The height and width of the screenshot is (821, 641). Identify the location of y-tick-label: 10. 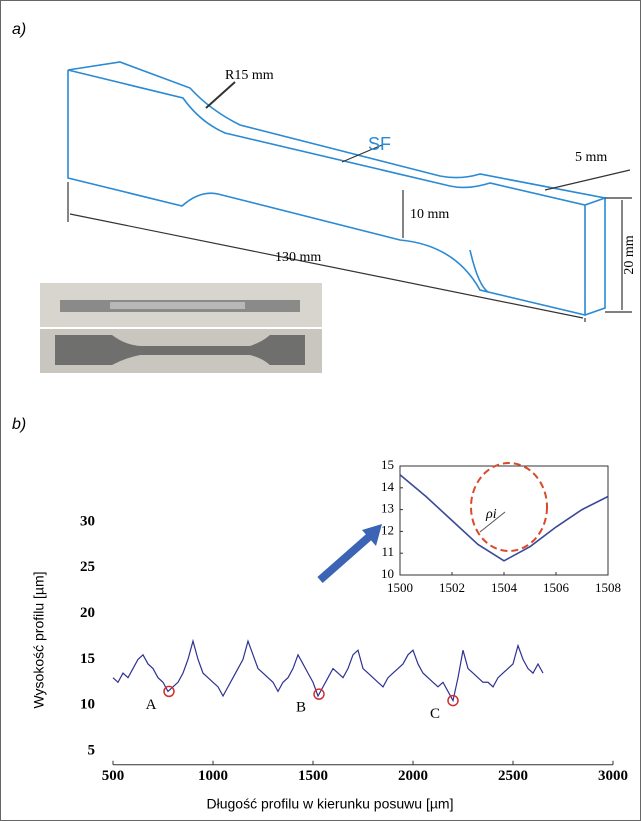
(87, 705).